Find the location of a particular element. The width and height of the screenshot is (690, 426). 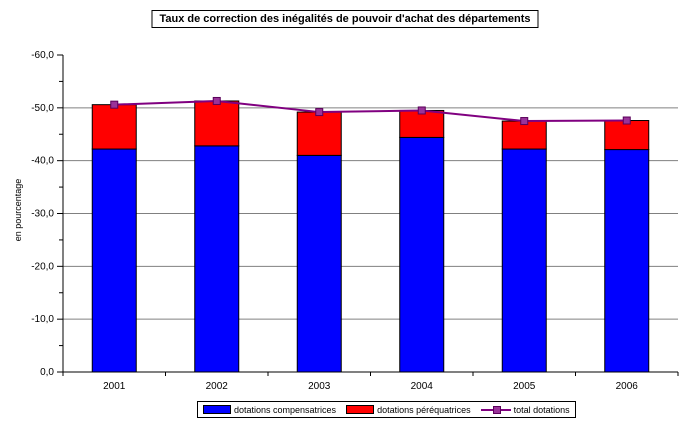

y-tick-label: -30,0 is located at coordinates (42, 214).